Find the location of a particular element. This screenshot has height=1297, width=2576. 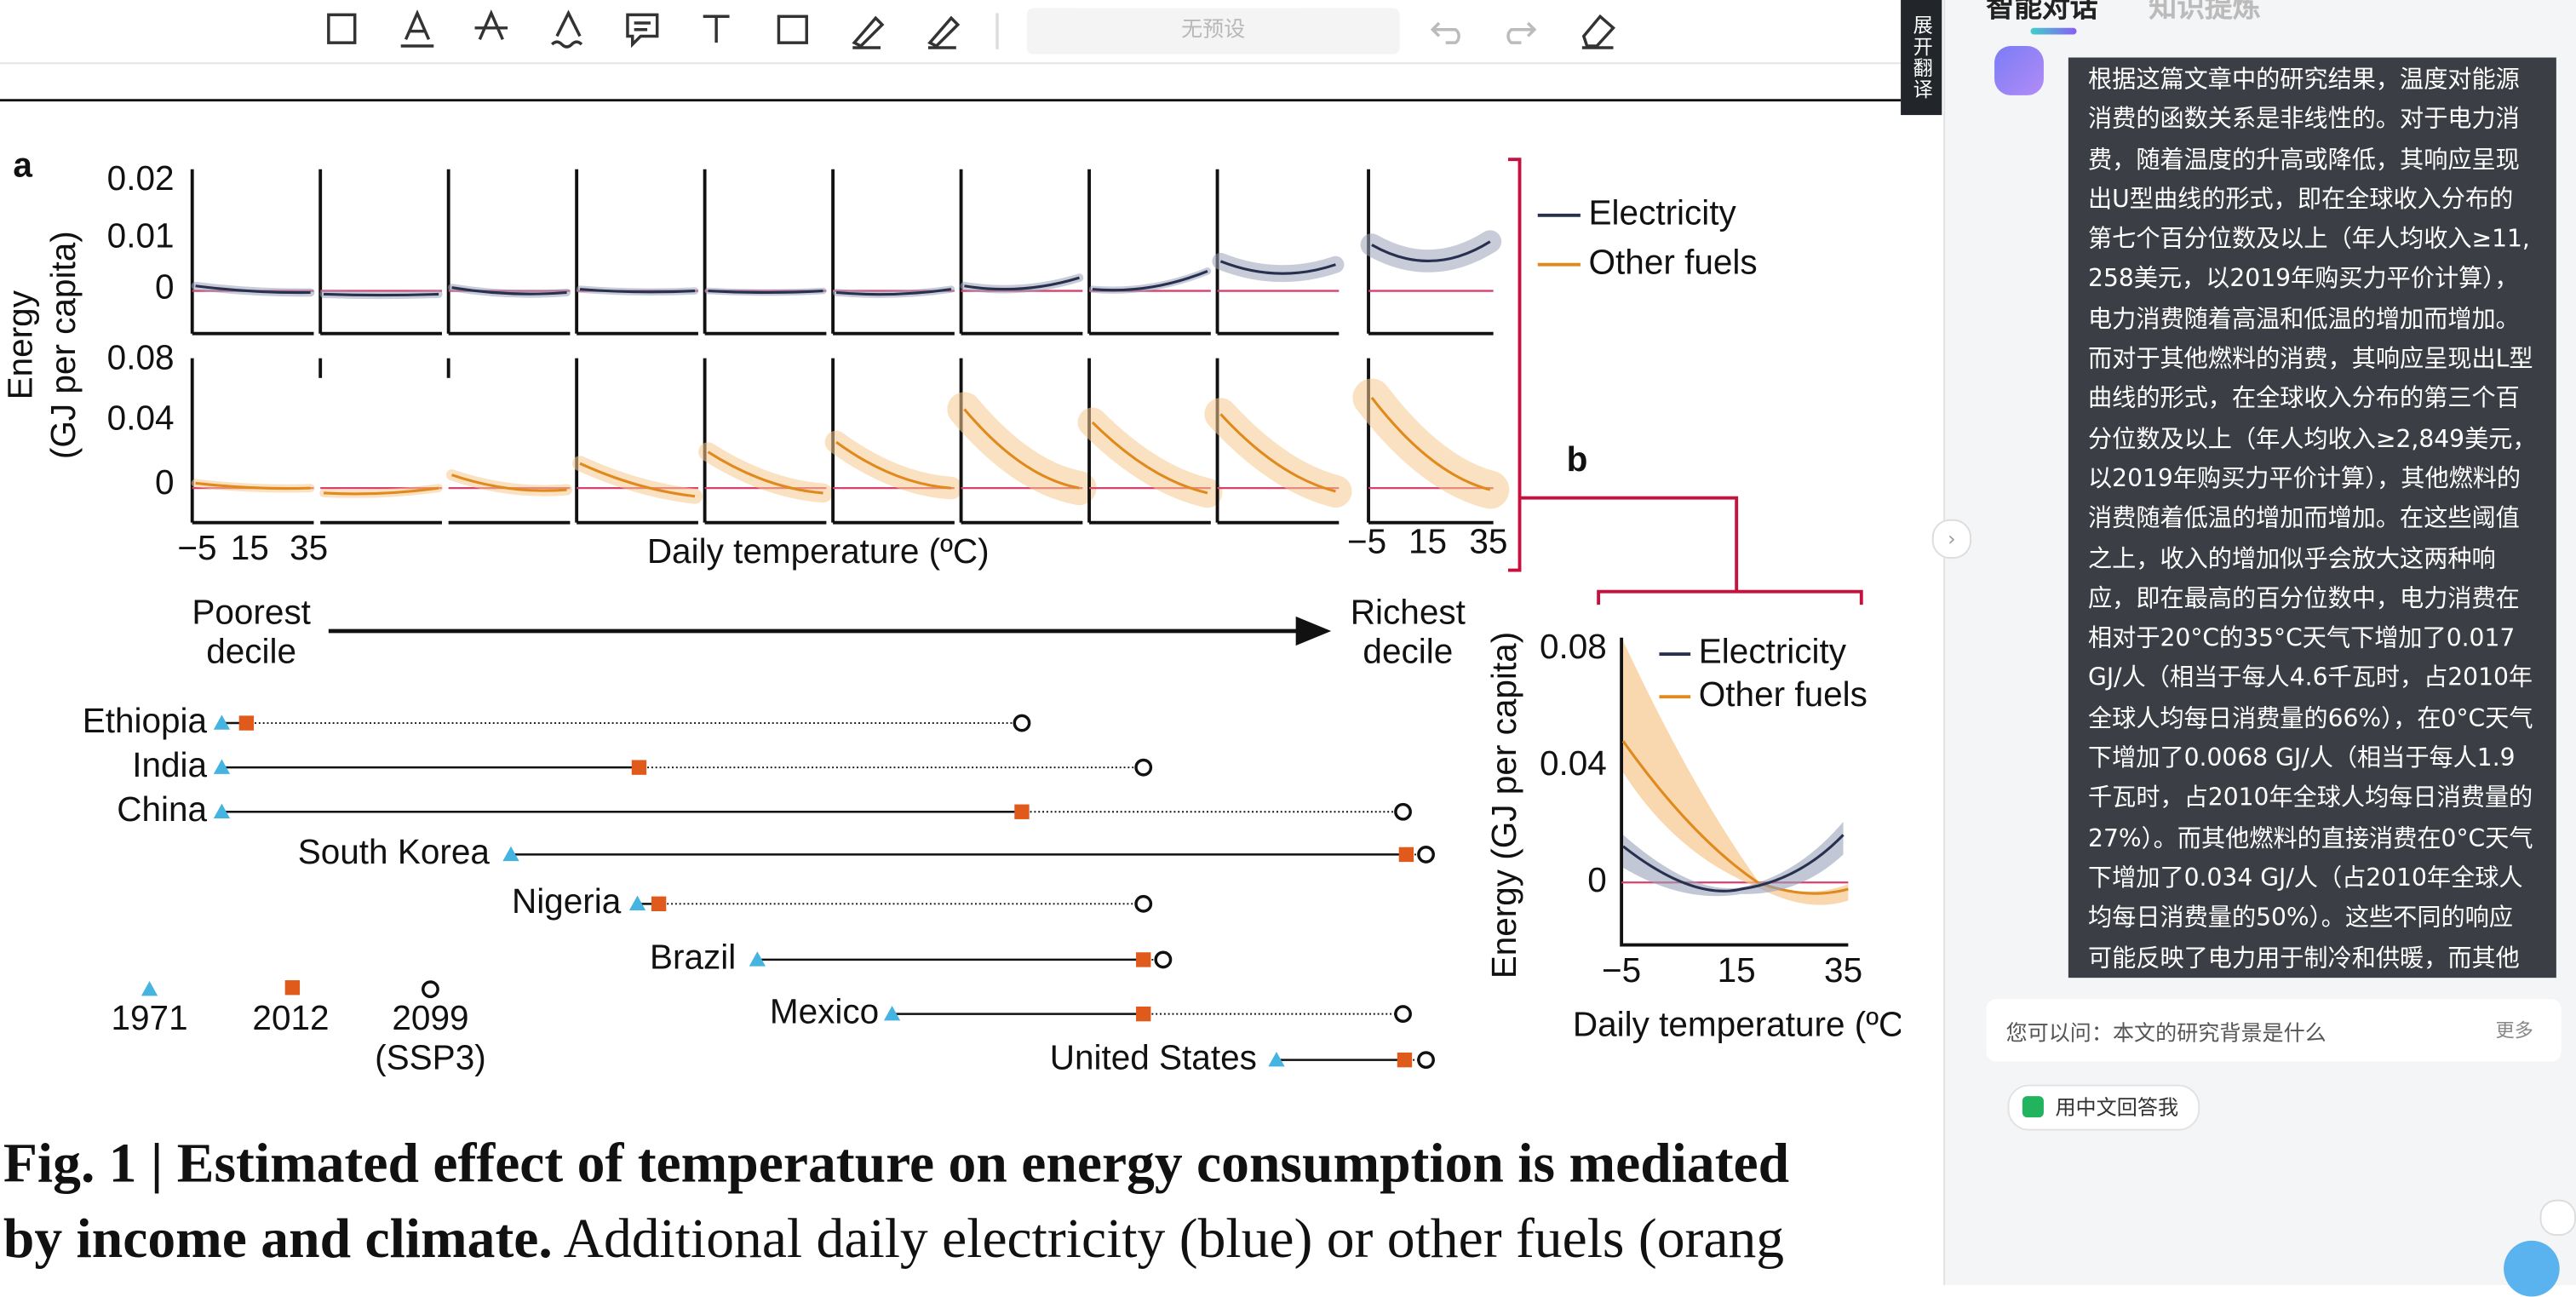

icon-eraser is located at coordinates (1598, 31).